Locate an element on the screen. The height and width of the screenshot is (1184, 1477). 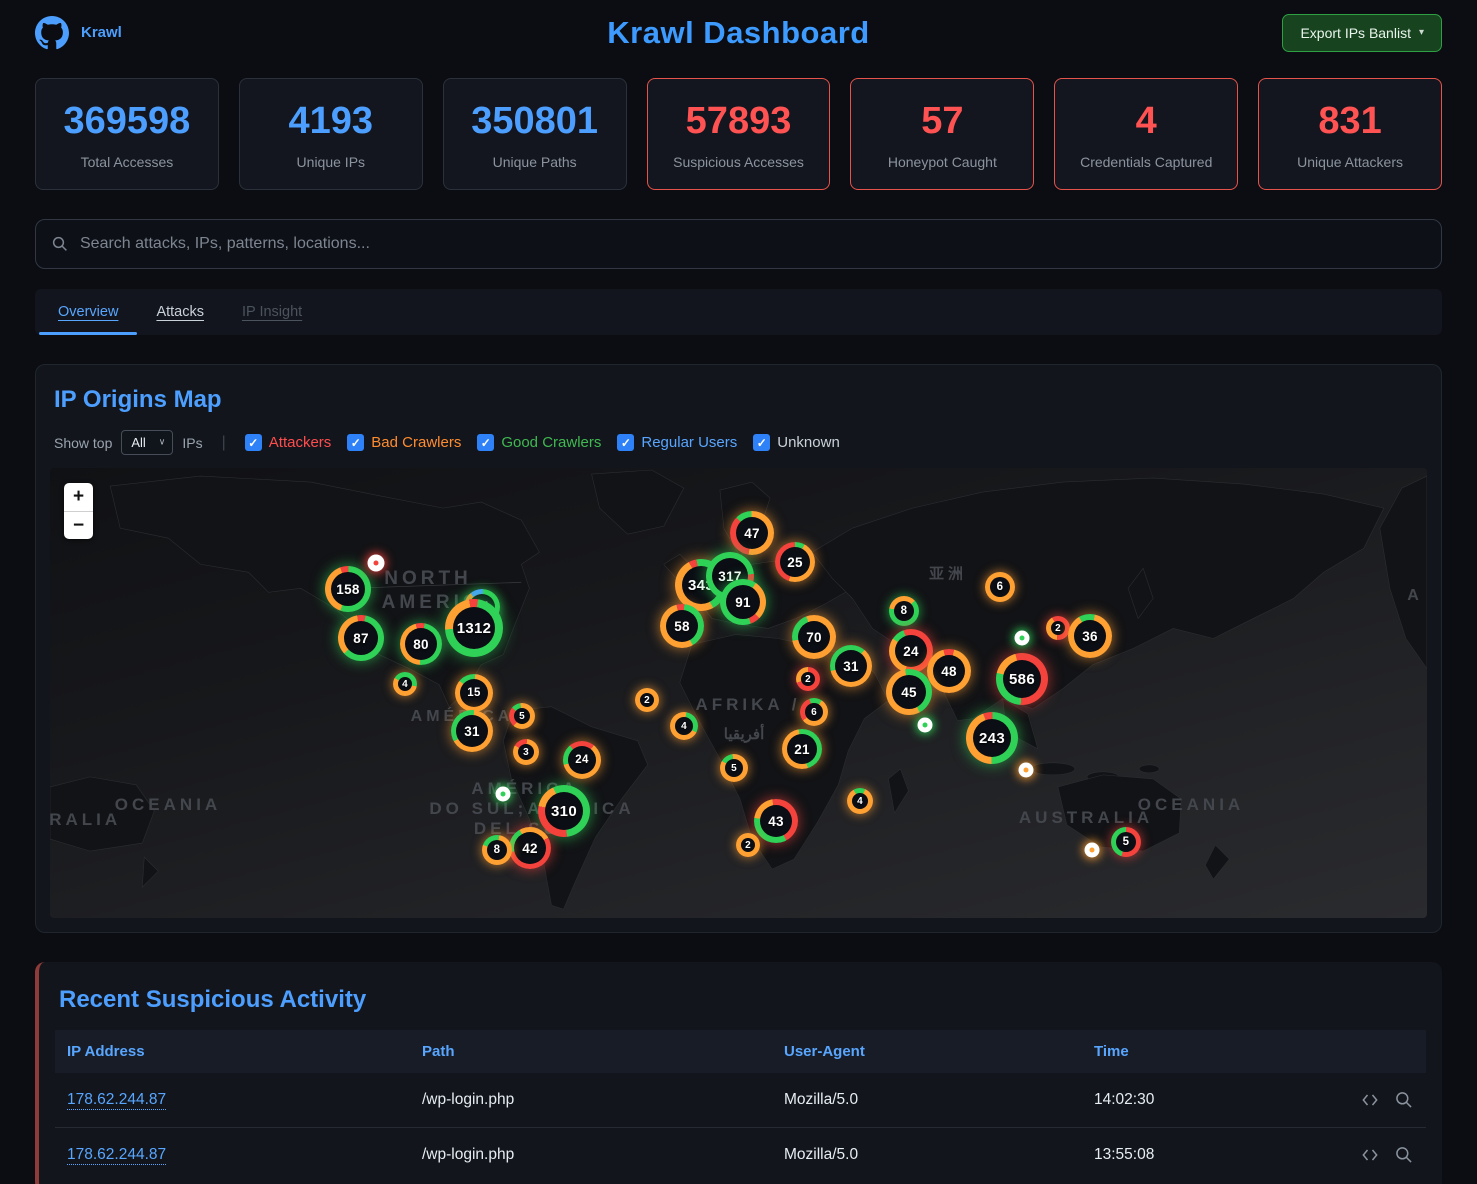
map-bubble-value: 31 is located at coordinates (472, 731).